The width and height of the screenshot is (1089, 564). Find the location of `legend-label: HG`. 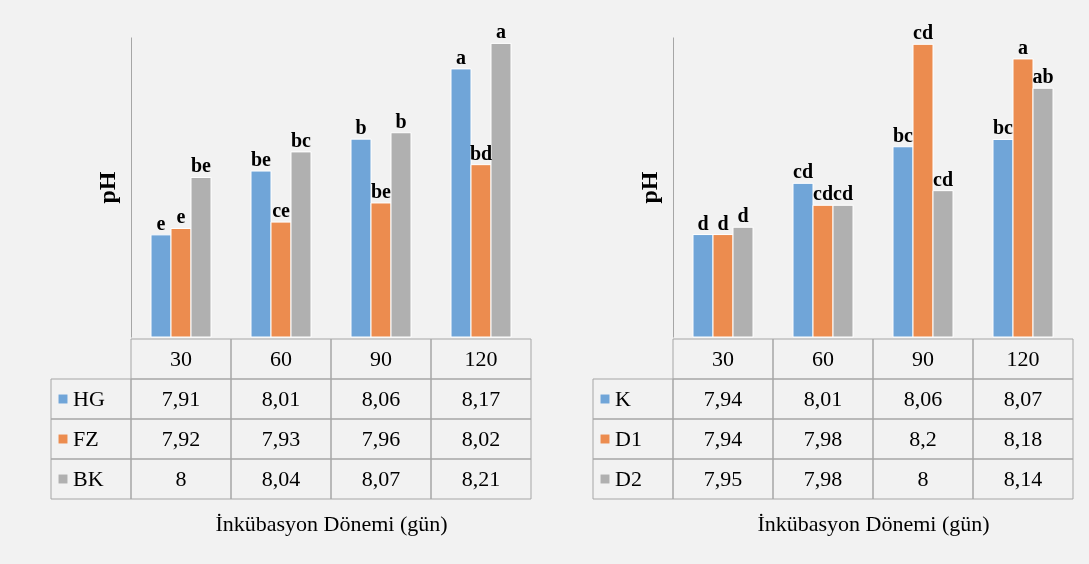

legend-label: HG is located at coordinates (89, 398).